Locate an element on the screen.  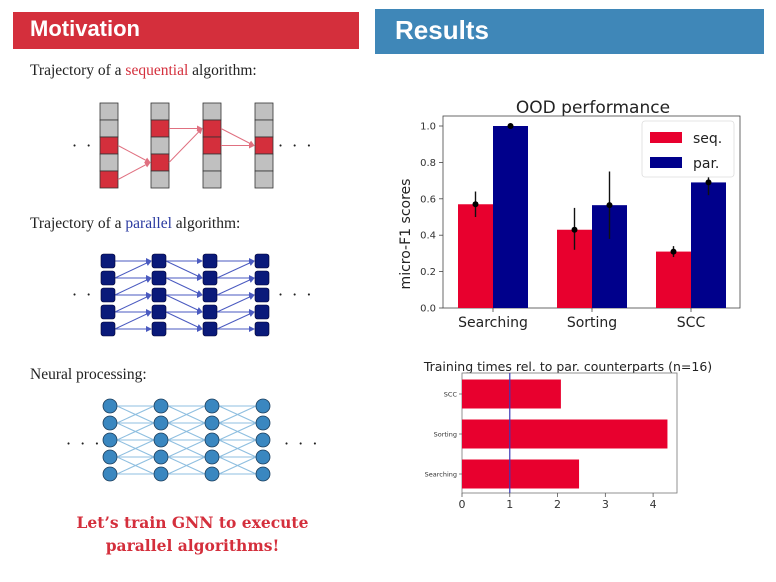
x-tick-label: 0 is located at coordinates (462, 504).